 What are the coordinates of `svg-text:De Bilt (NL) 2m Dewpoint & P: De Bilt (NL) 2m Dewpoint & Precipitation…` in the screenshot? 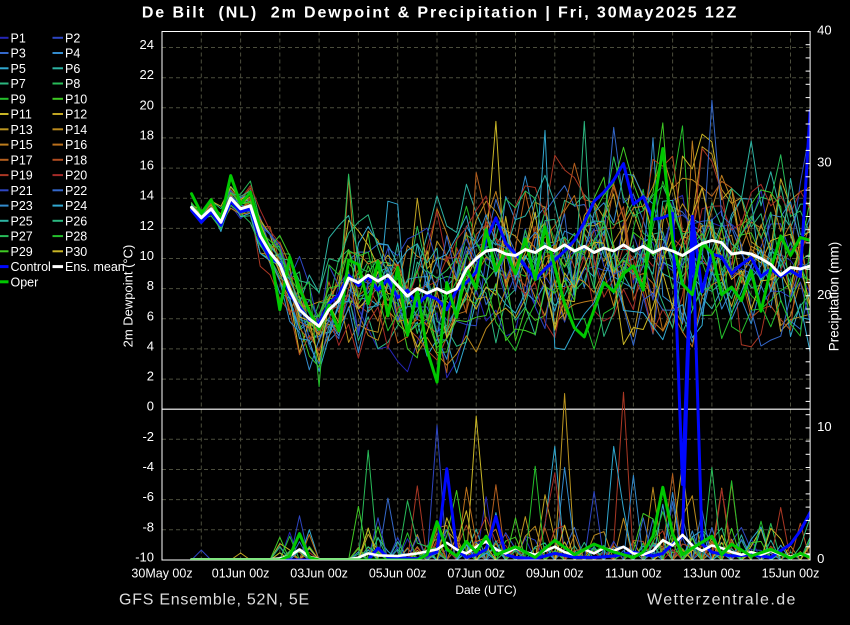 It's located at (440, 13).